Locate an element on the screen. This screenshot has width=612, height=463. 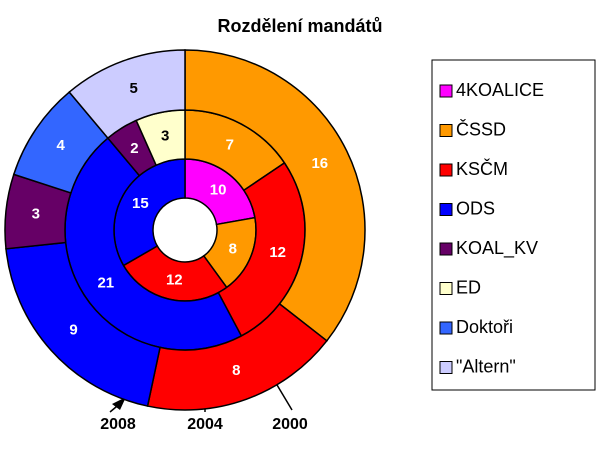
value-label: 4 is located at coordinates (60, 145).